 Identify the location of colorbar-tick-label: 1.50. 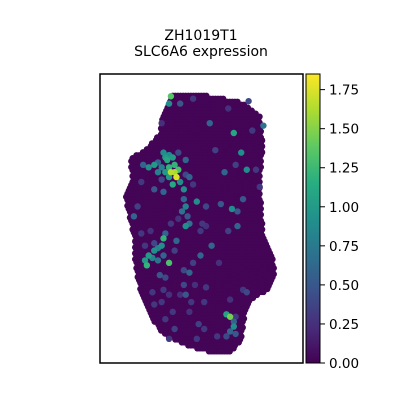
(344, 130).